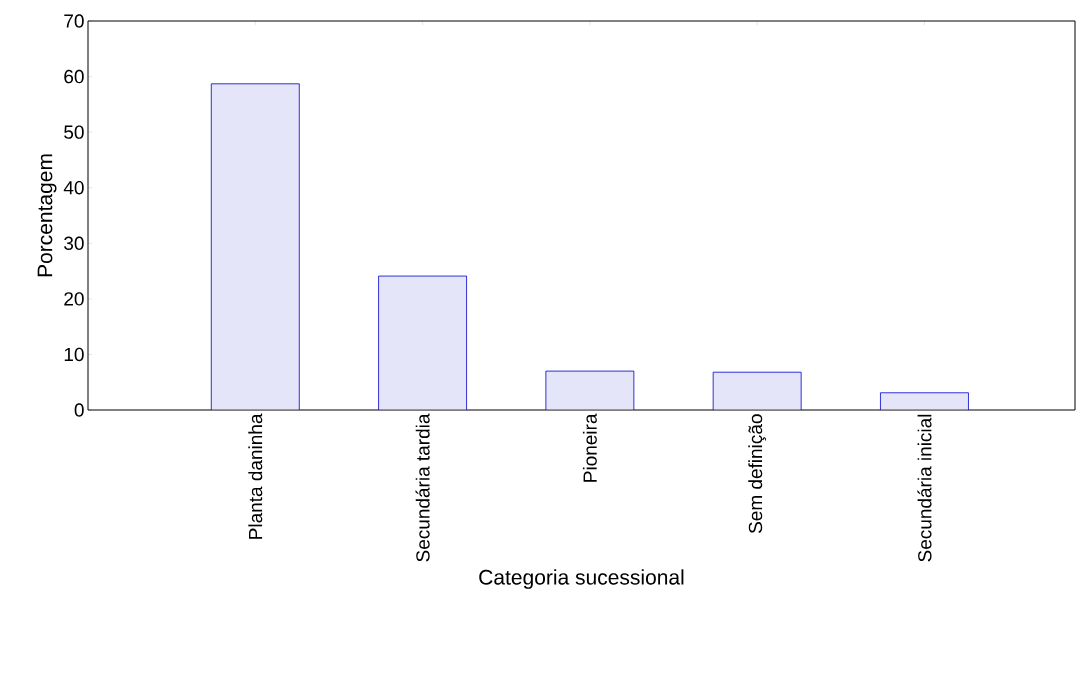 Image resolution: width=1086 pixels, height=682 pixels. What do you see at coordinates (422, 487) in the screenshot?
I see `x-tick-label: Secundária tardia` at bounding box center [422, 487].